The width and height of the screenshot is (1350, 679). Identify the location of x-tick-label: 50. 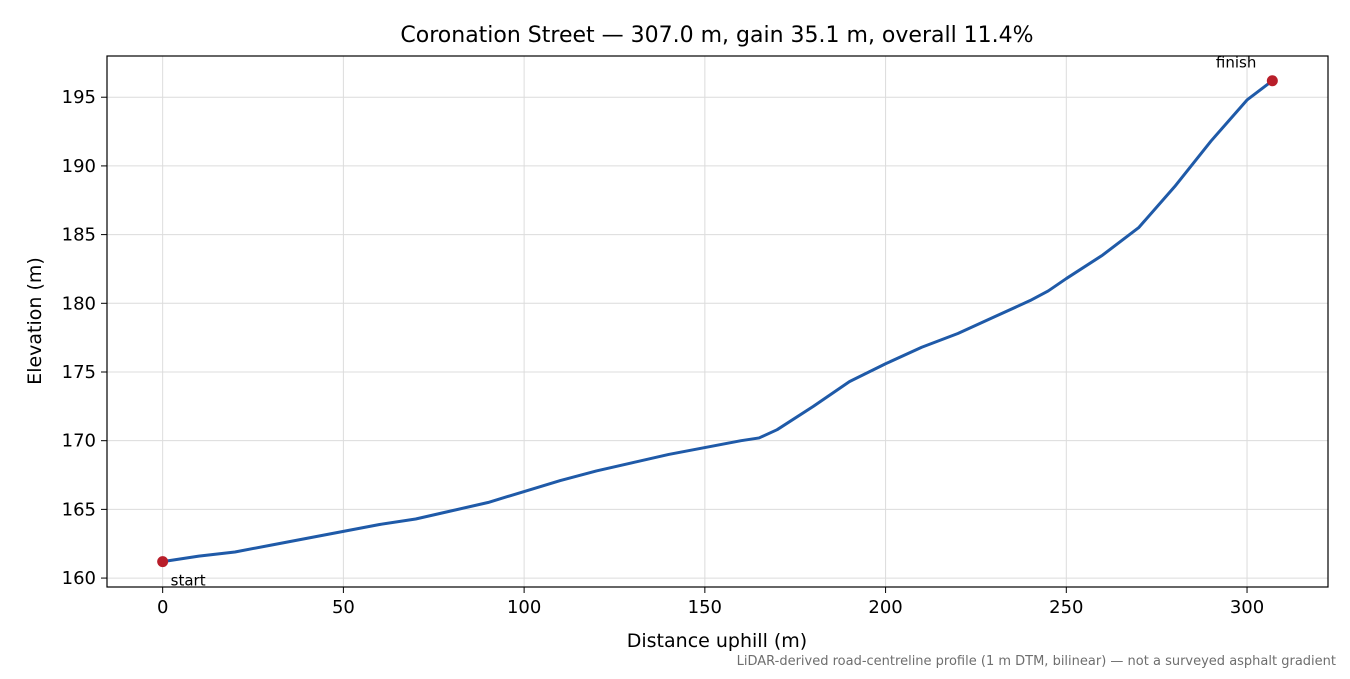
(343, 607).